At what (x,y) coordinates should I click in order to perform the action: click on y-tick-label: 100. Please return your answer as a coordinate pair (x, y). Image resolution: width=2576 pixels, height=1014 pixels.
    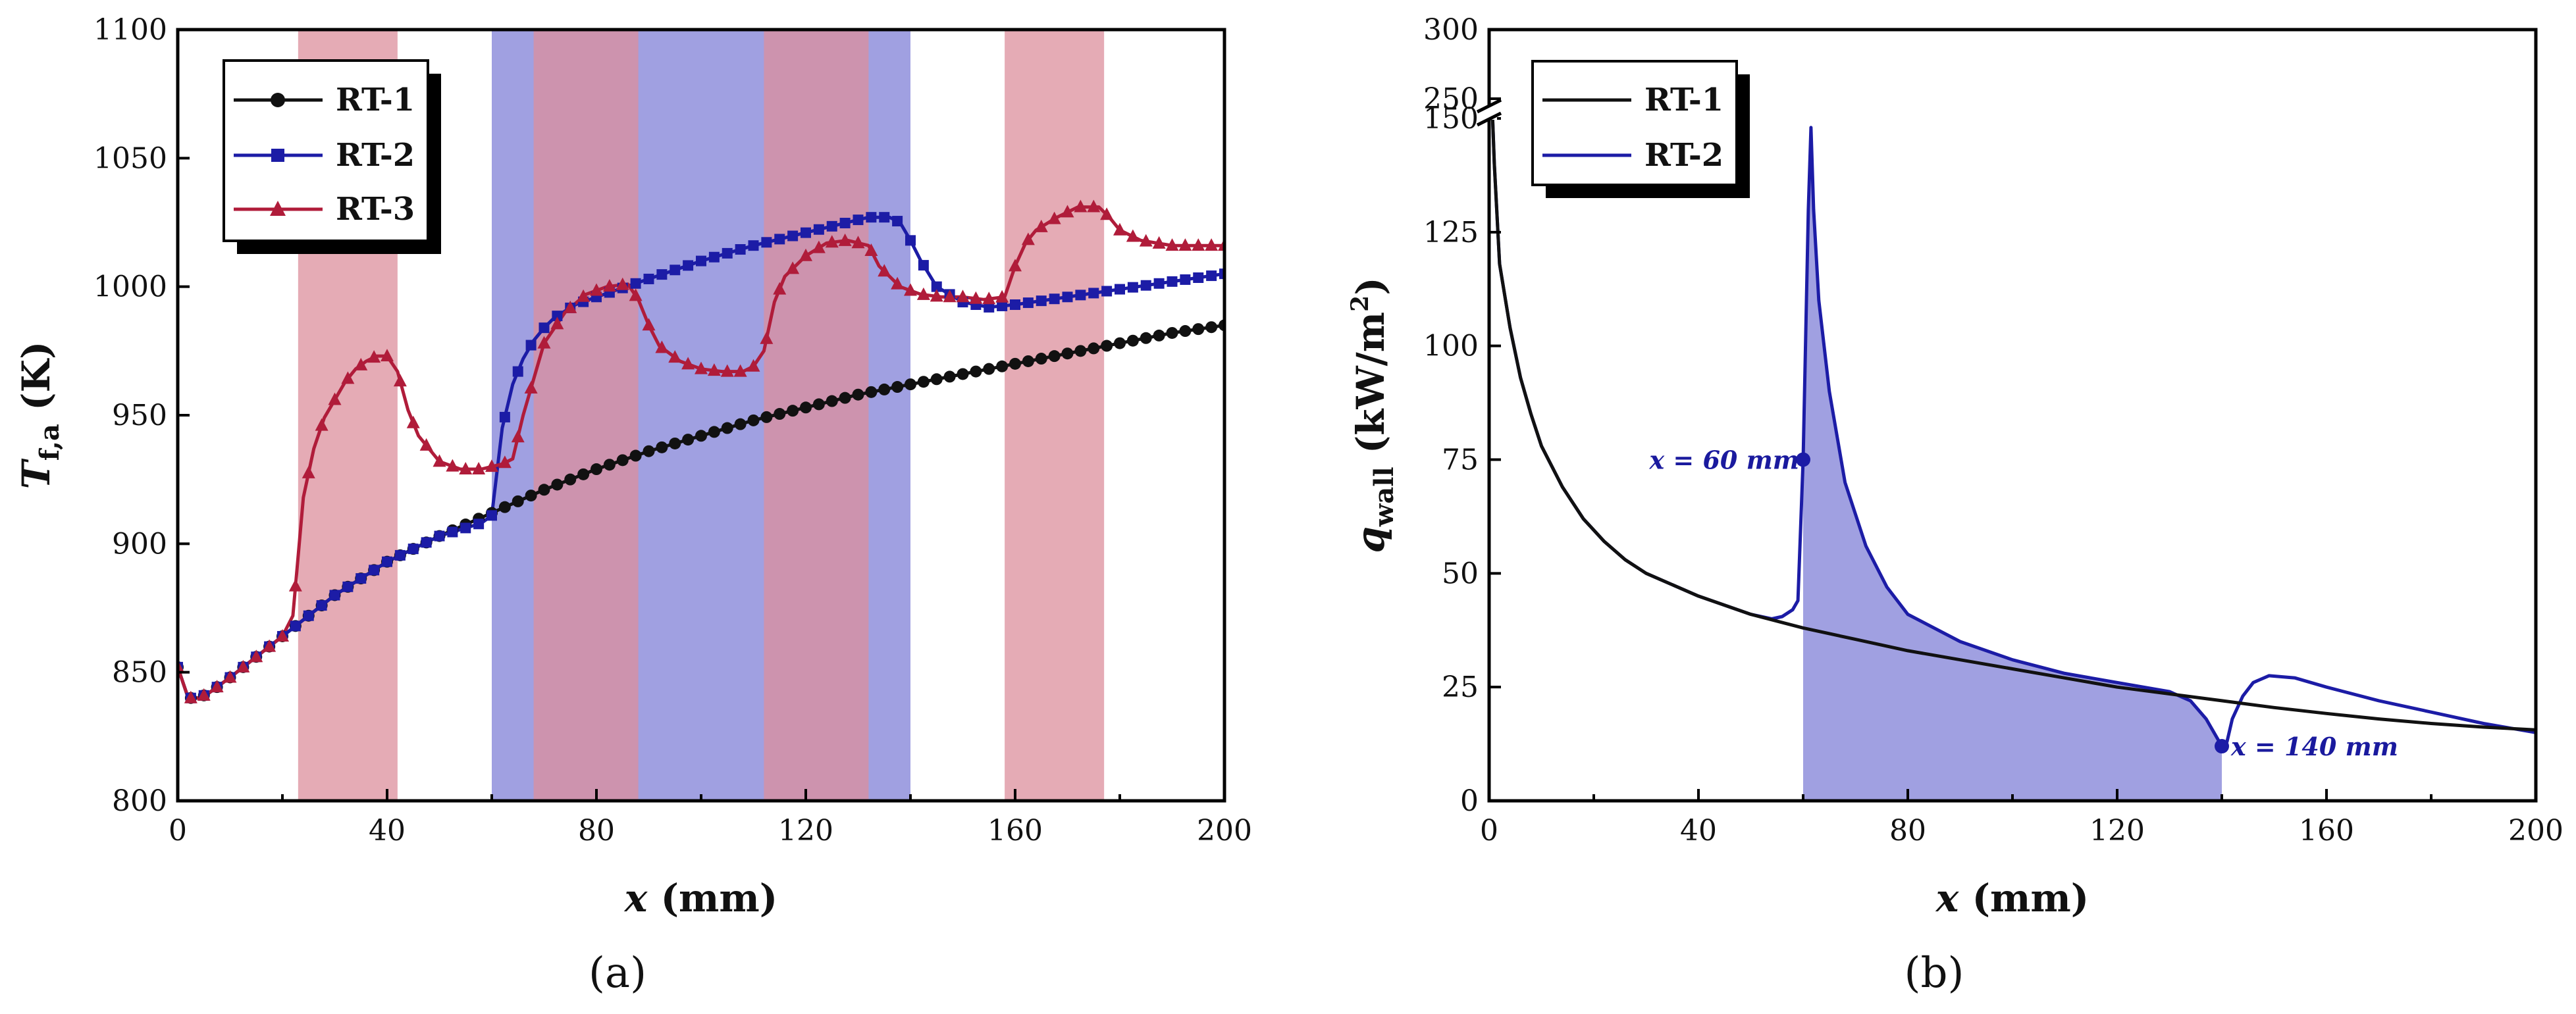
    Looking at the image, I should click on (1451, 347).